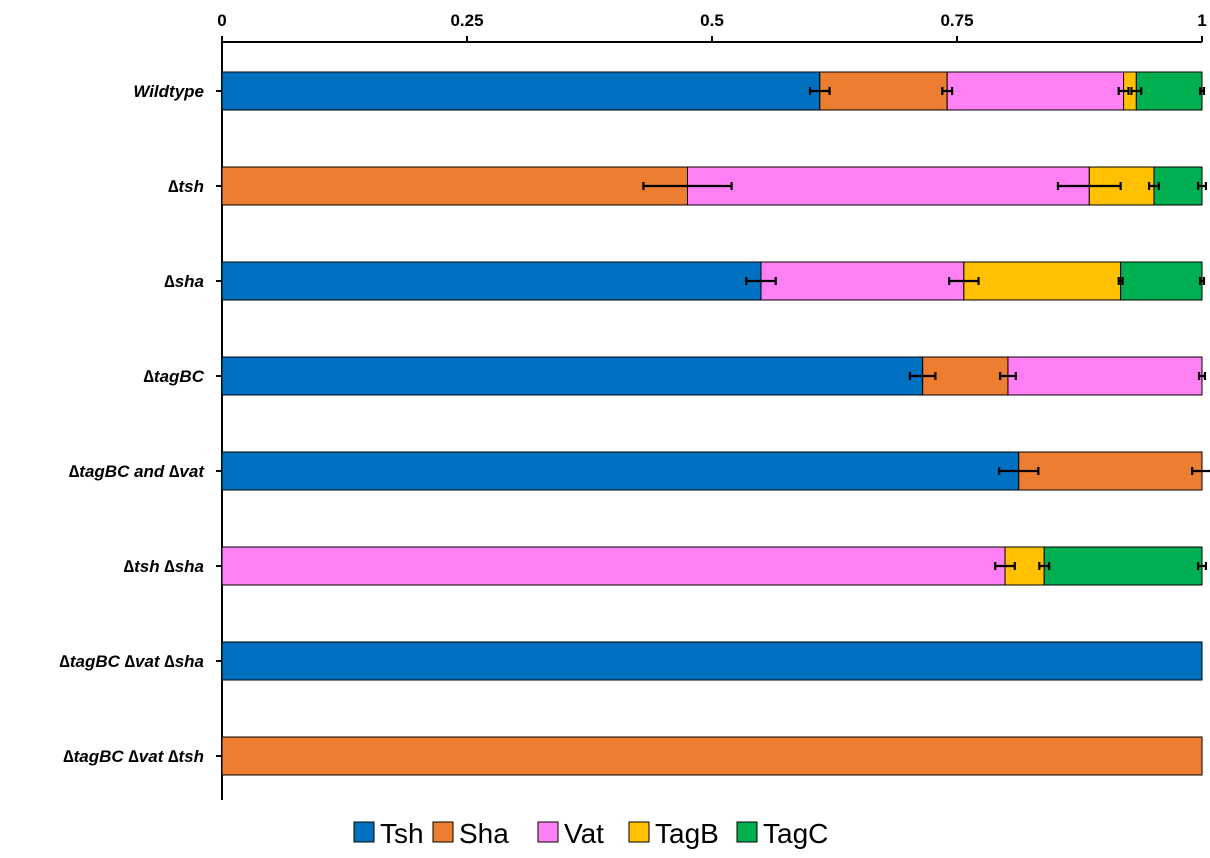 Image resolution: width=1210 pixels, height=858 pixels. What do you see at coordinates (221, 20) in the screenshot?
I see `x-tick-label: 0` at bounding box center [221, 20].